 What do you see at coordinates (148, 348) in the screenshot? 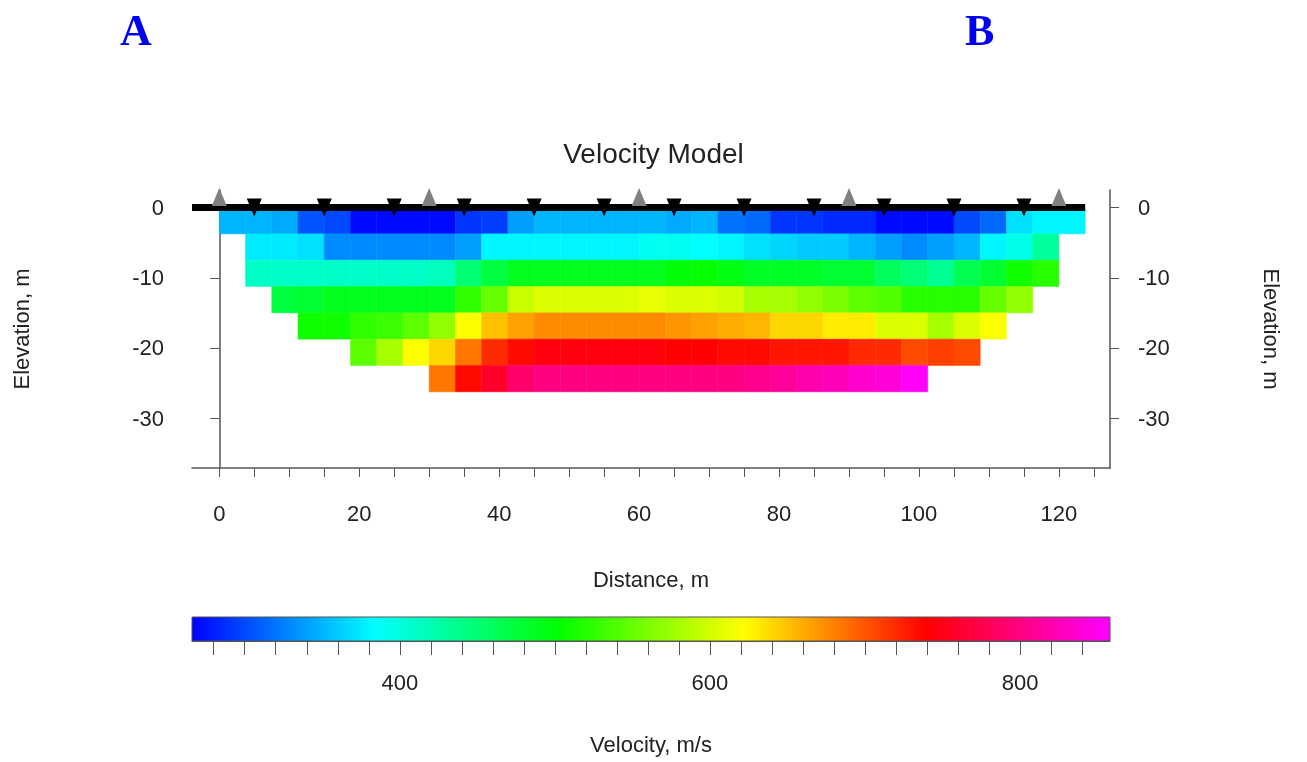
I see `y-tick-label: -20` at bounding box center [148, 348].